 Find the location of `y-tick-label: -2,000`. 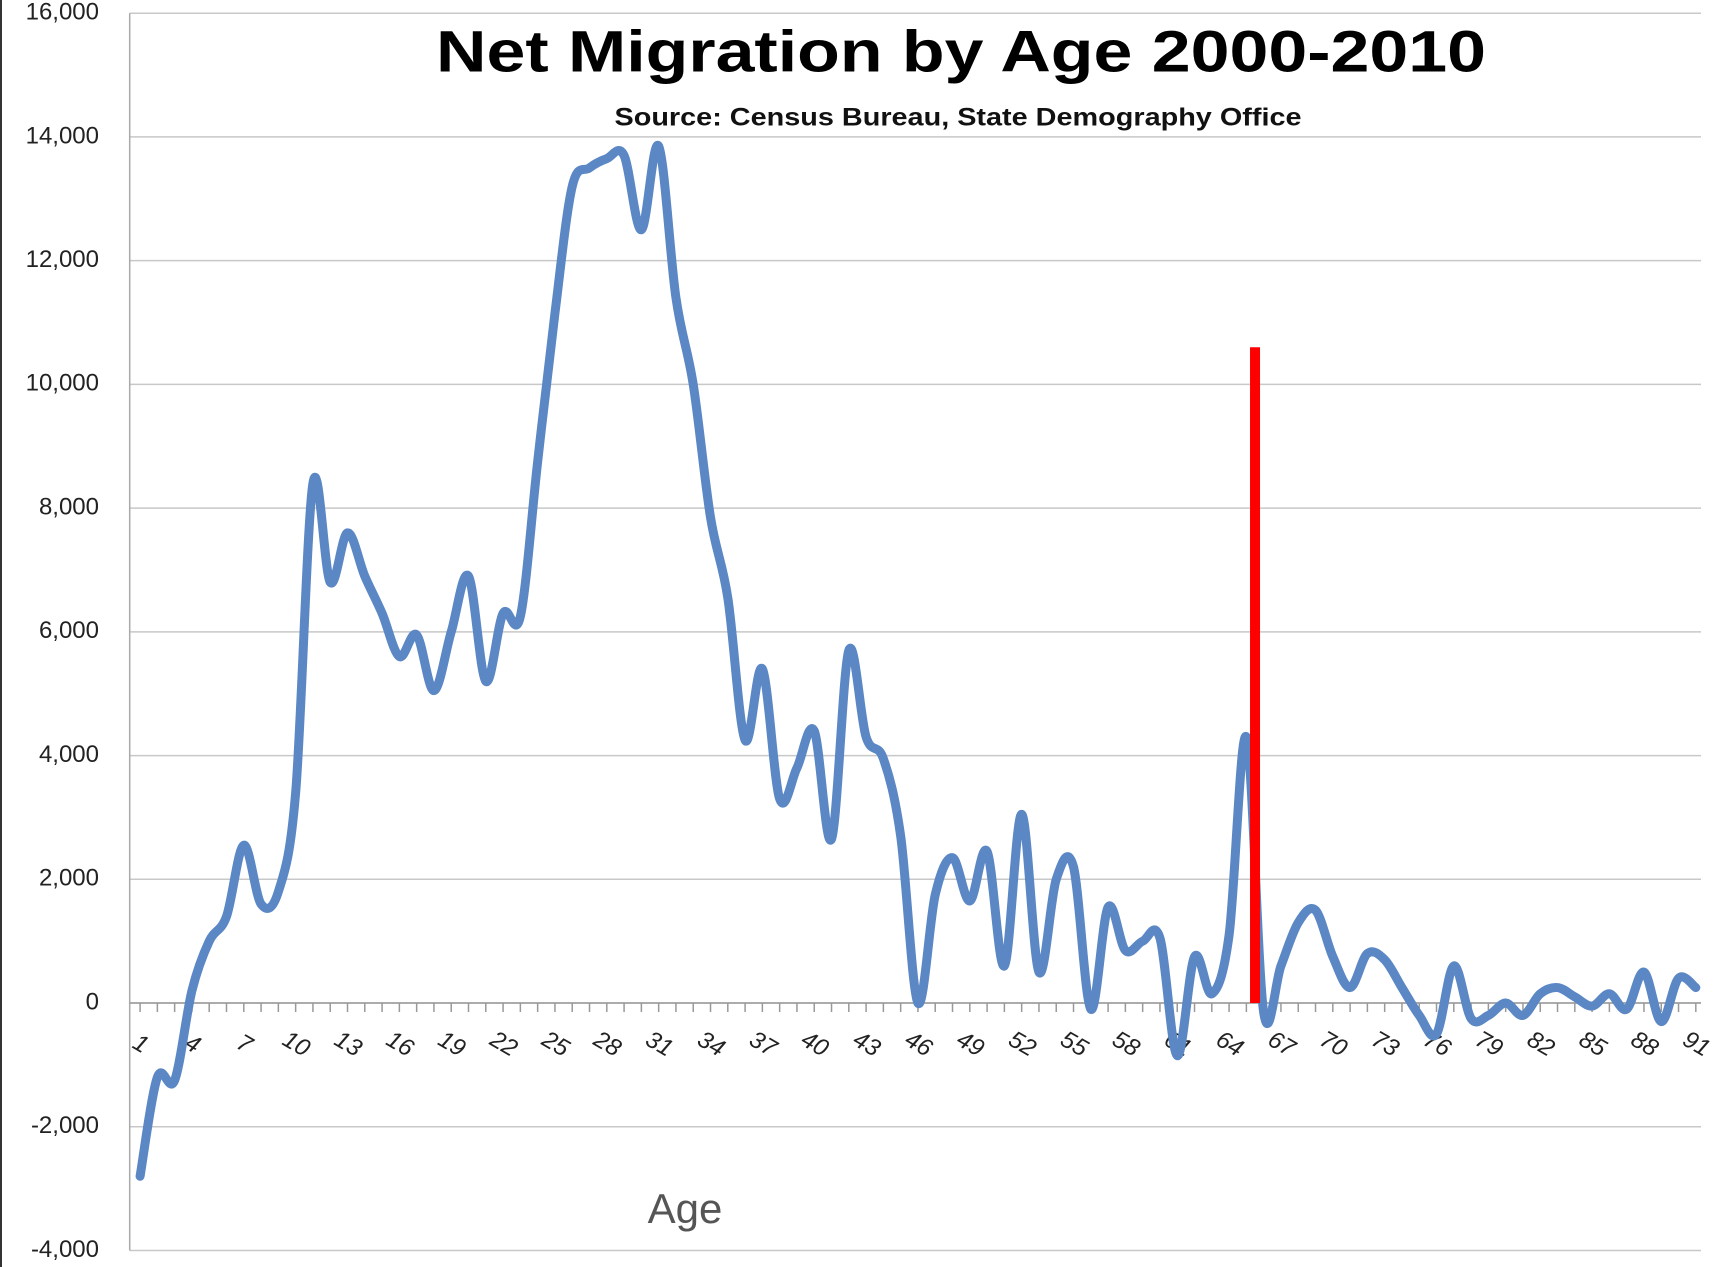

y-tick-label: -2,000 is located at coordinates (65, 1125).